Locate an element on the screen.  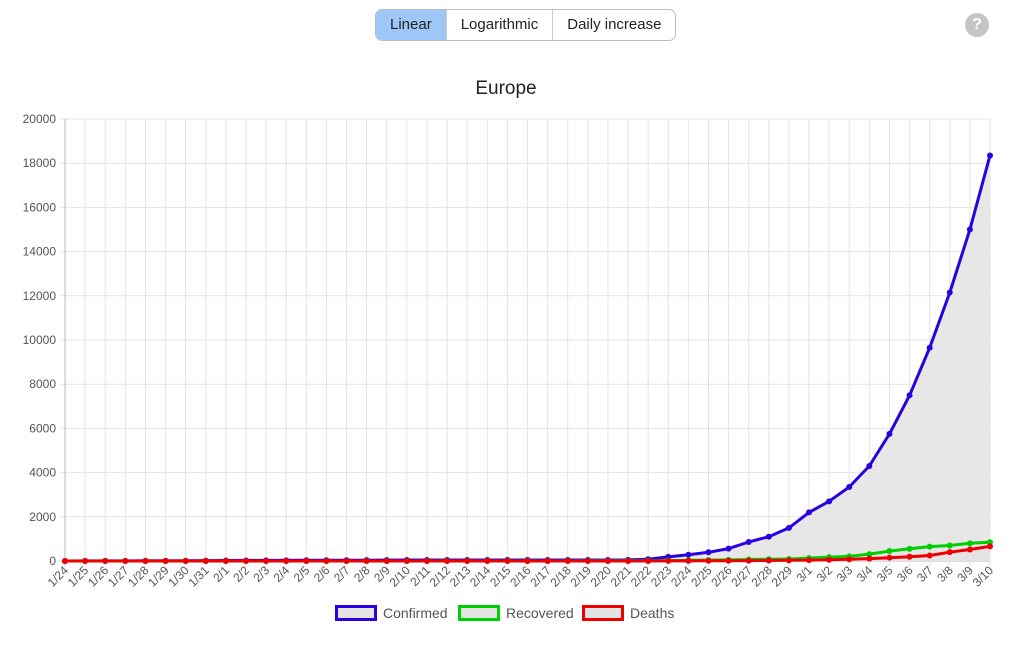
y-tick-label: 20000 is located at coordinates (40, 119).